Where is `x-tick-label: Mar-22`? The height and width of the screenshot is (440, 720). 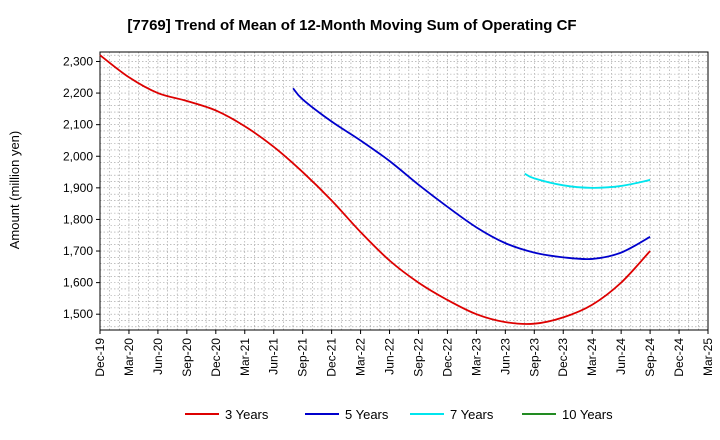 x-tick-label: Mar-22 is located at coordinates (361, 357).